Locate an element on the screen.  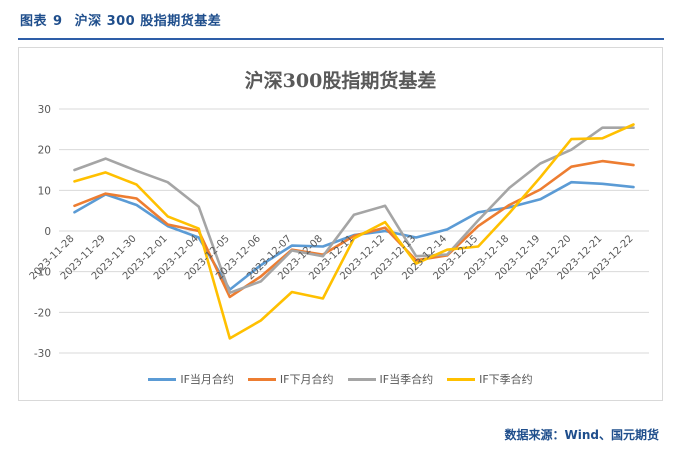
figure-label: 图表 is located at coordinates (34, 21).